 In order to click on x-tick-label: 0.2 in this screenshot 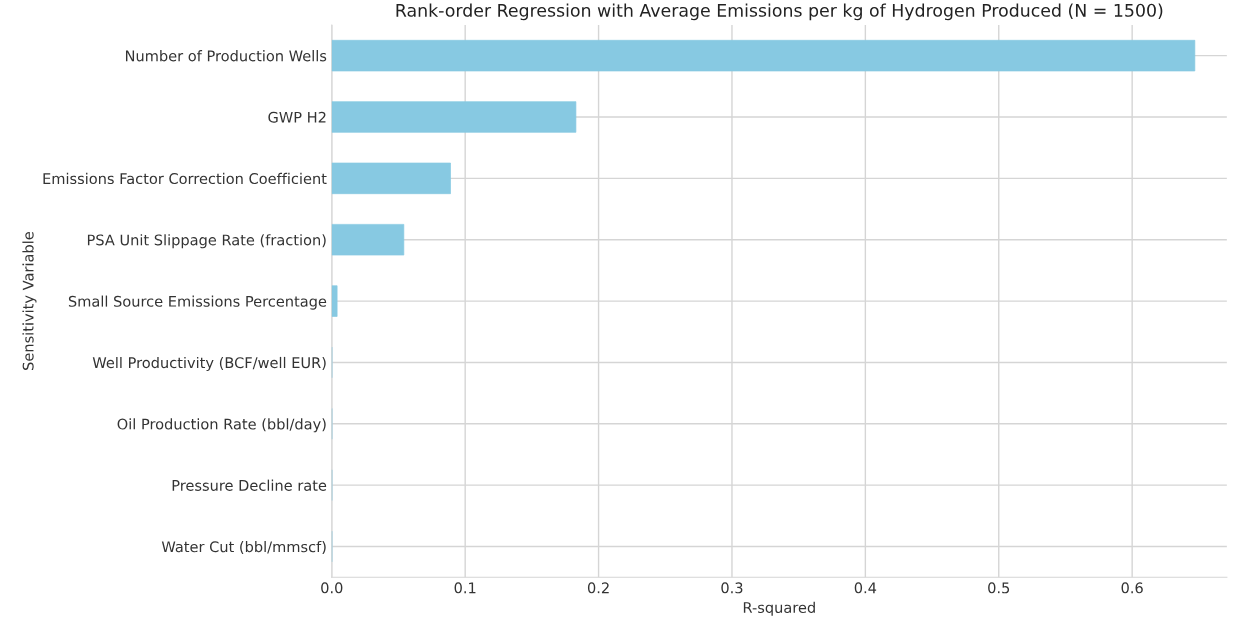, I will do `click(598, 588)`.